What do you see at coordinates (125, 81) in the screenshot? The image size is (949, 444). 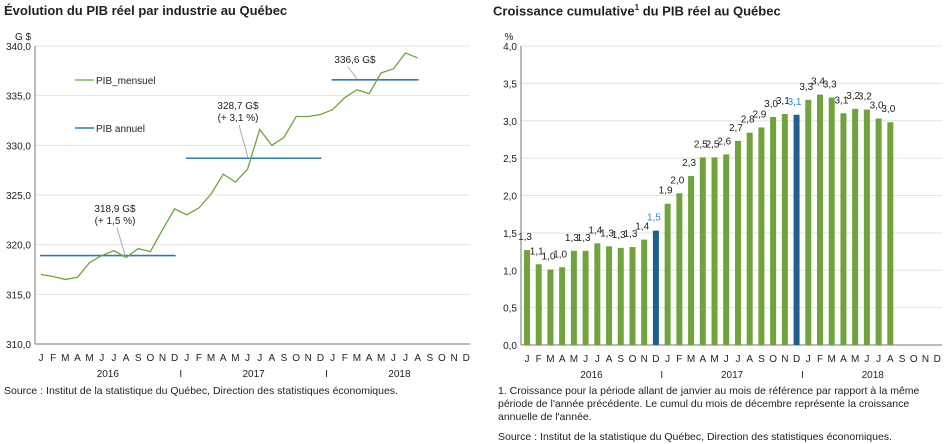 I see `legend-monthly-label: PIB_mensuel` at bounding box center [125, 81].